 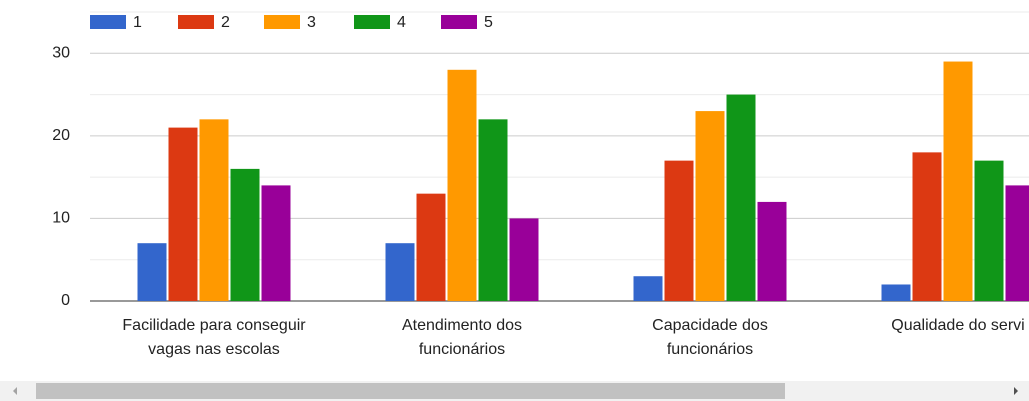 I want to click on legend-label: 1, so click(x=137, y=22).